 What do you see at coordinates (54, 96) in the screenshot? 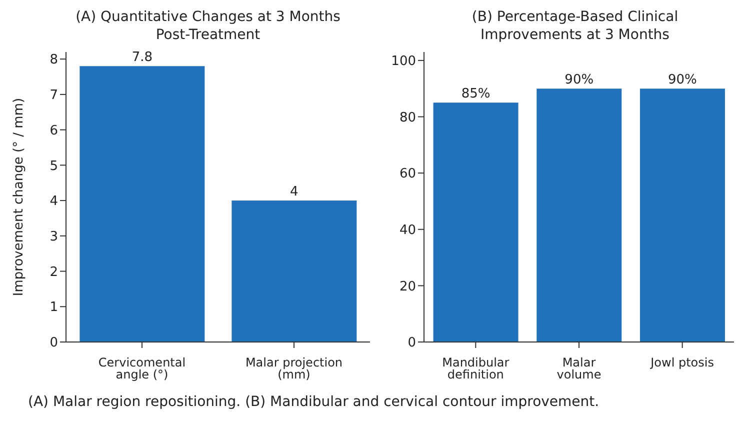
I see `y-tick-label: 7` at bounding box center [54, 96].